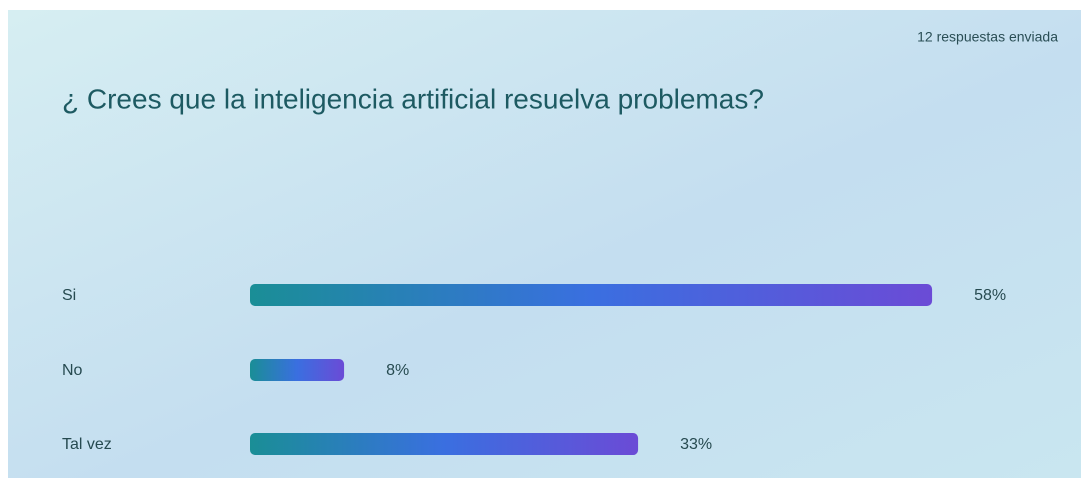 This screenshot has height=488, width=1089. Describe the element at coordinates (397, 370) in the screenshot. I see `value-label: 8%` at that location.